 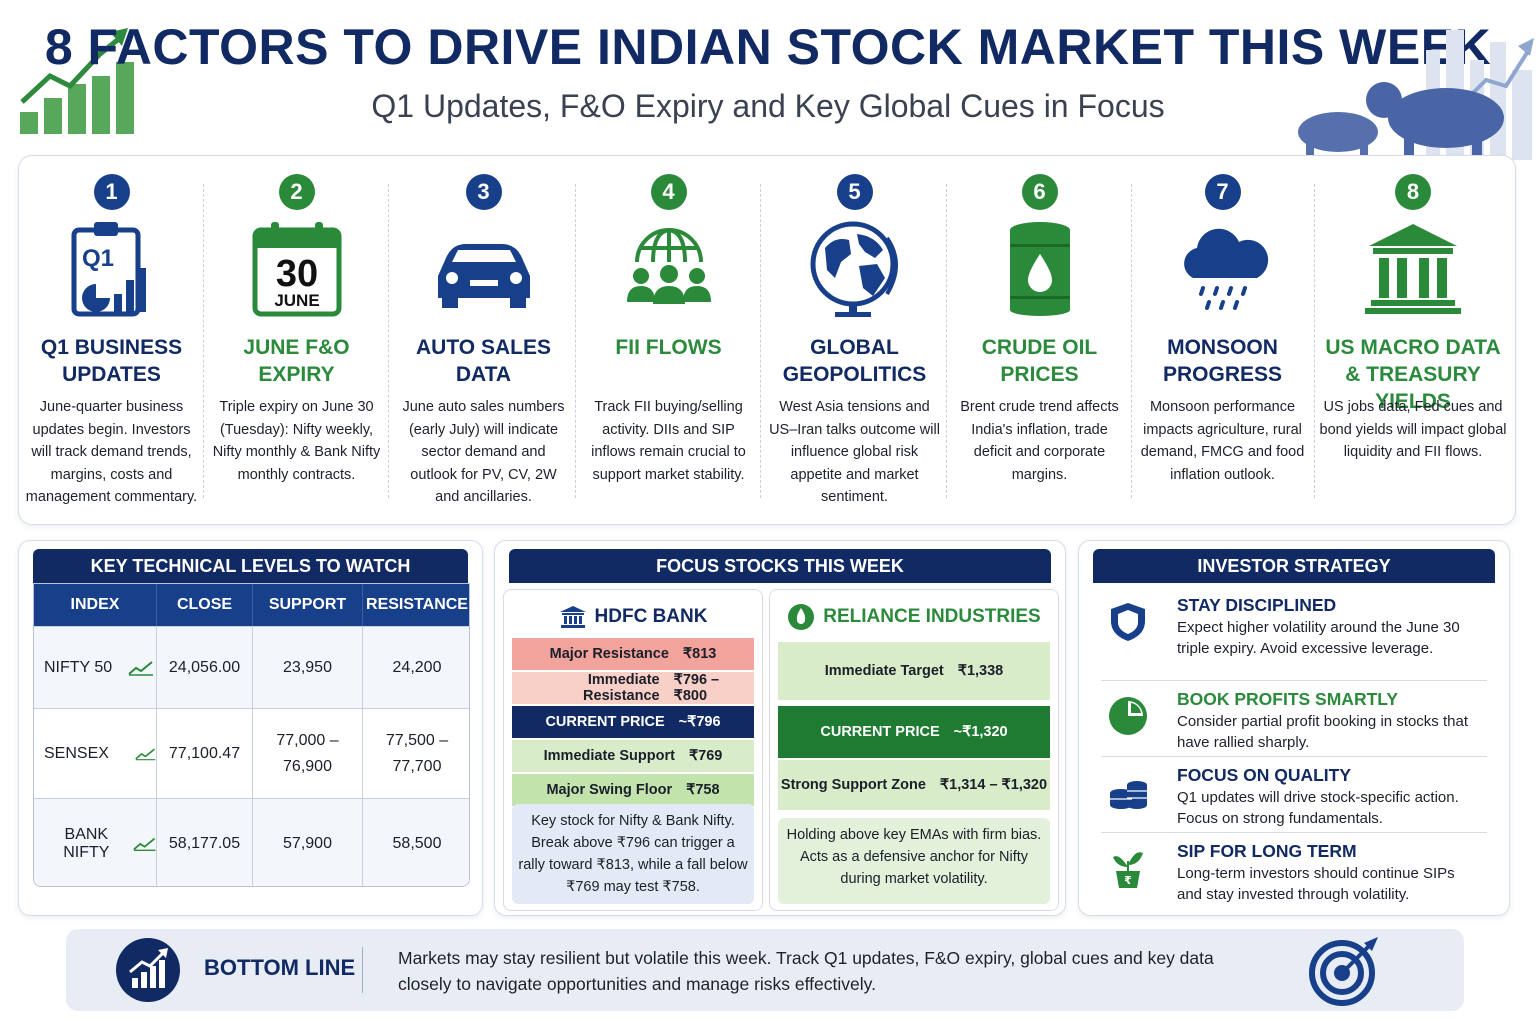 What do you see at coordinates (205, 753) in the screenshot?
I see `close-value: 77,100.47` at bounding box center [205, 753].